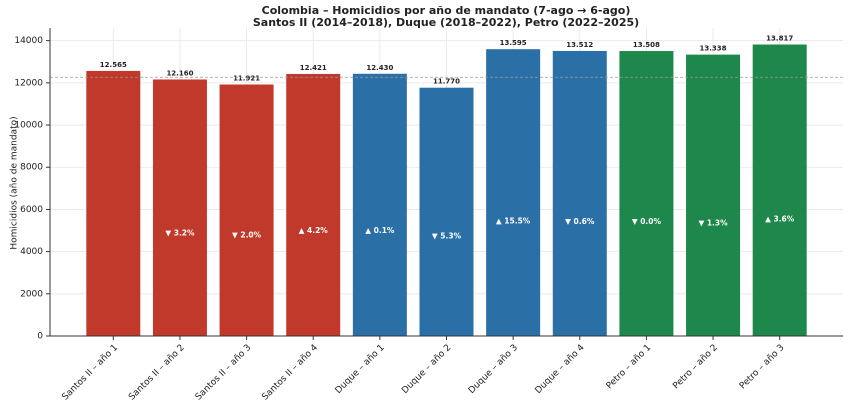 The width and height of the screenshot is (850, 402). What do you see at coordinates (579, 45) in the screenshot?
I see `value-label: 13.512` at bounding box center [579, 45].